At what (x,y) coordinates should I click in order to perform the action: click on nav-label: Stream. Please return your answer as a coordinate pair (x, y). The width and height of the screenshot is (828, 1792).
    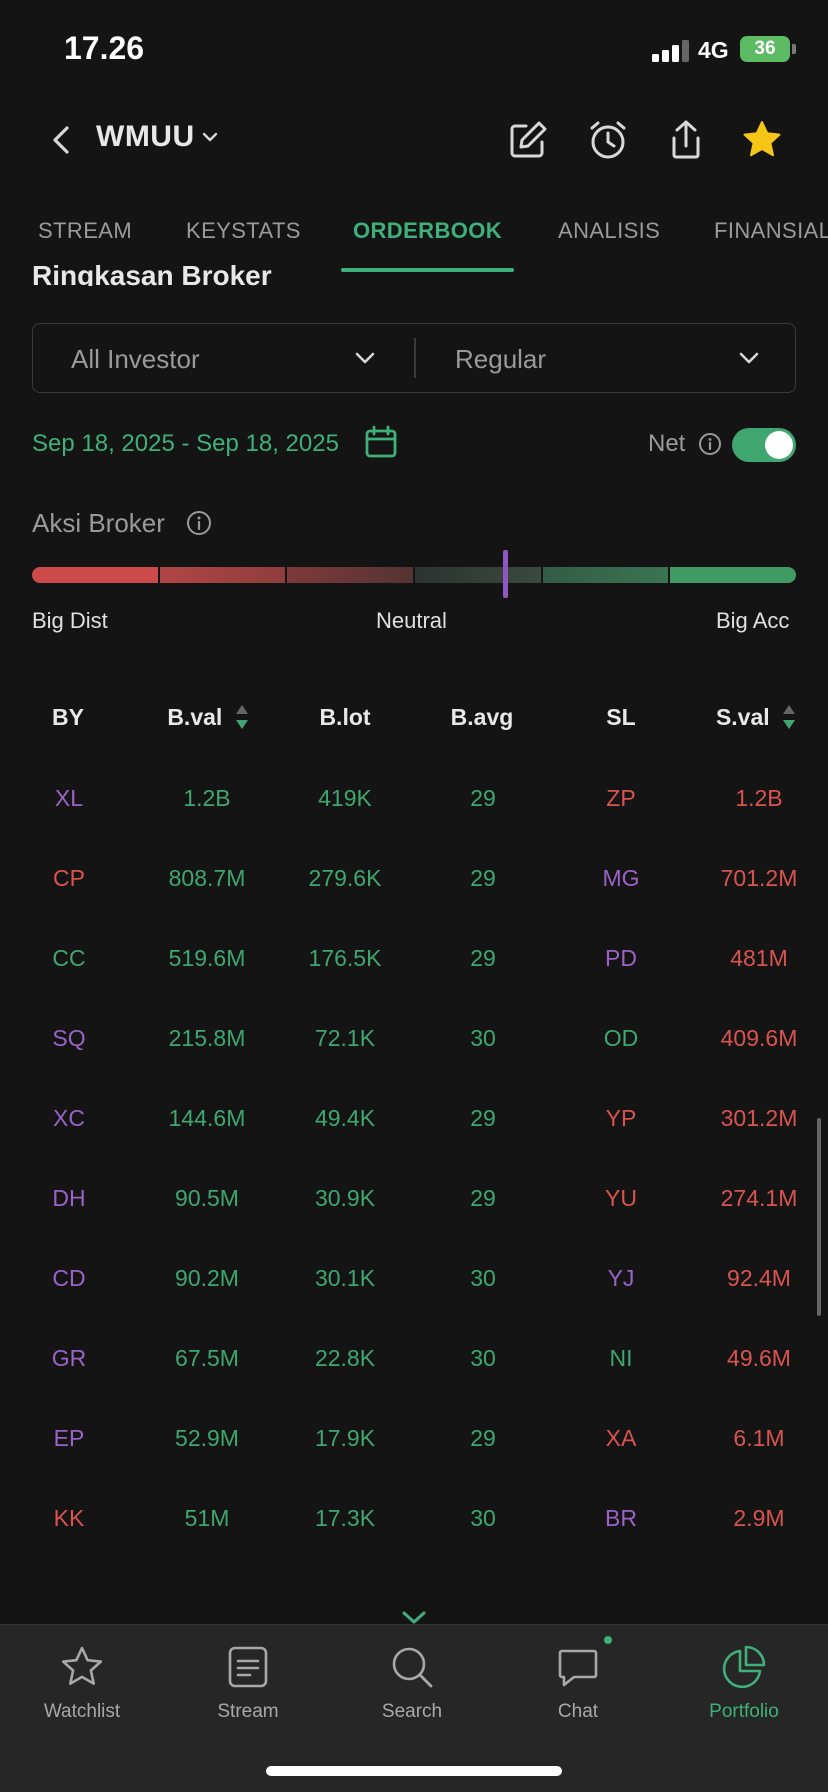
    Looking at the image, I should click on (248, 1711).